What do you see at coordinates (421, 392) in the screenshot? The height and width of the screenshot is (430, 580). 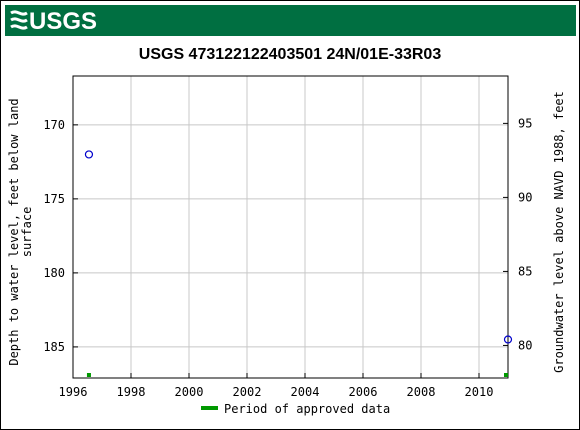 I see `x-tick-label: 2008` at bounding box center [421, 392].